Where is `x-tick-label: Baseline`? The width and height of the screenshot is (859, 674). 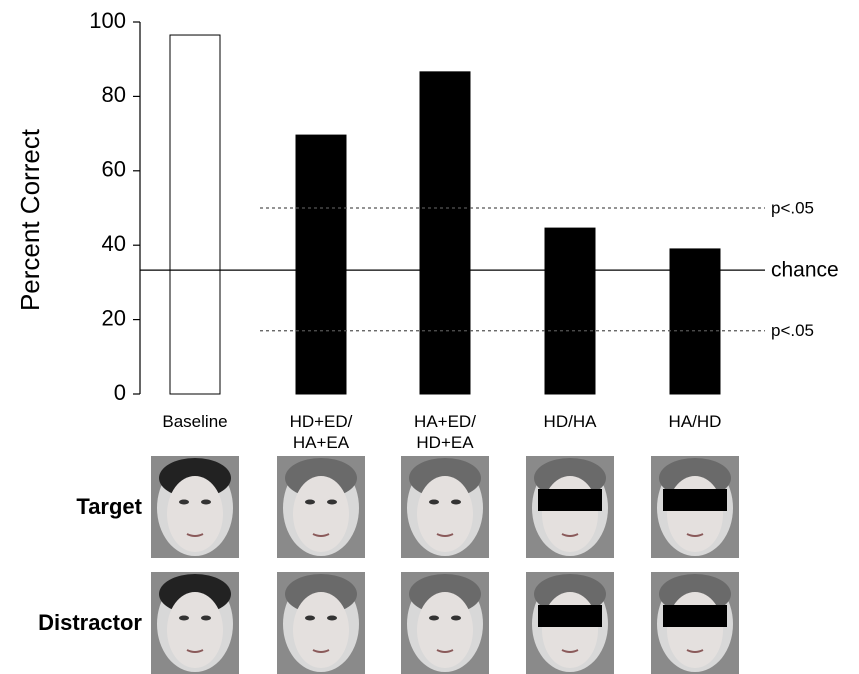
x-tick-label: Baseline is located at coordinates (195, 421).